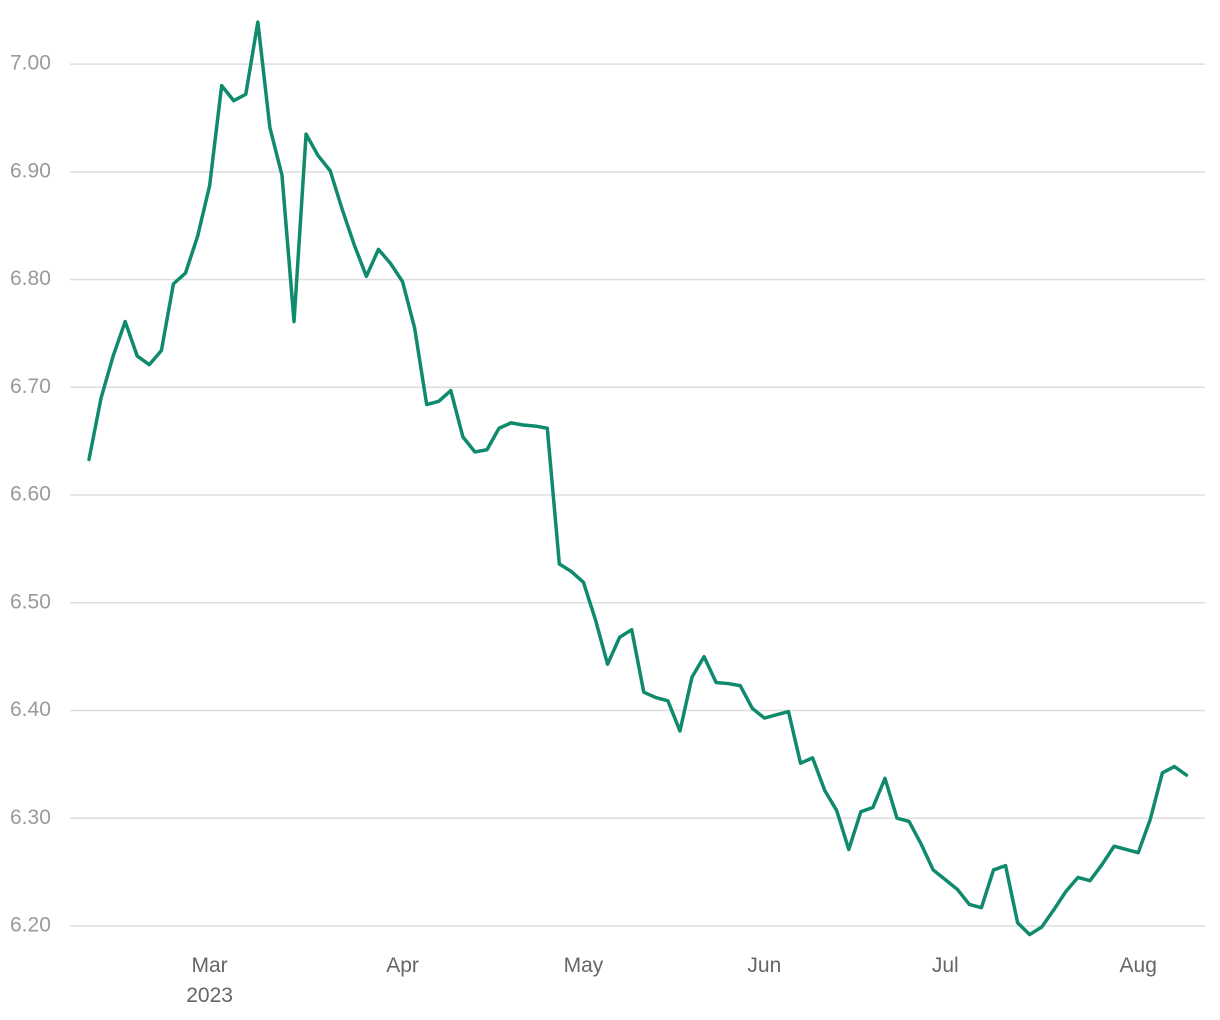  What do you see at coordinates (30, 170) in the screenshot?
I see `y-tick-label: 6.90` at bounding box center [30, 170].